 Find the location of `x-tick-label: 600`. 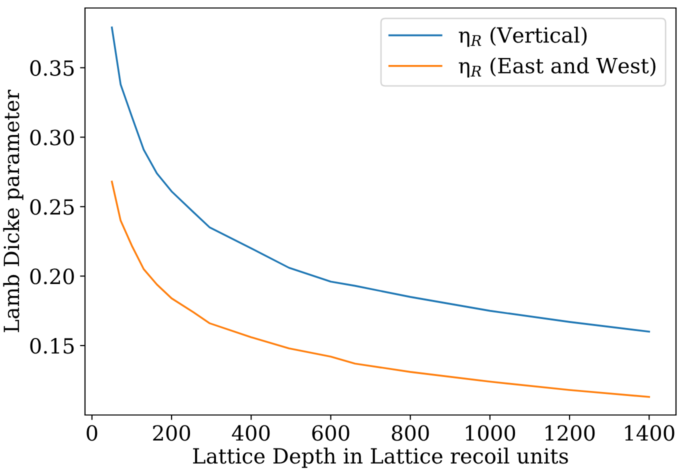

x-tick-label: 600 is located at coordinates (331, 433).